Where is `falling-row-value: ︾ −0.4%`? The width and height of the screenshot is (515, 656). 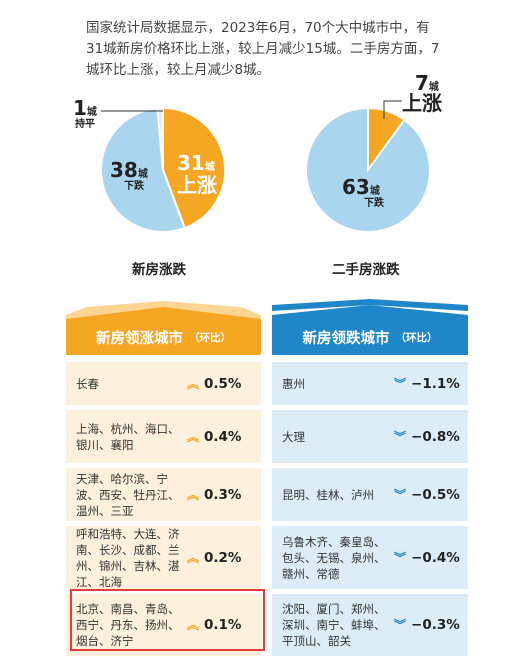
falling-row-value: ︾ −0.4% is located at coordinates (431, 558).